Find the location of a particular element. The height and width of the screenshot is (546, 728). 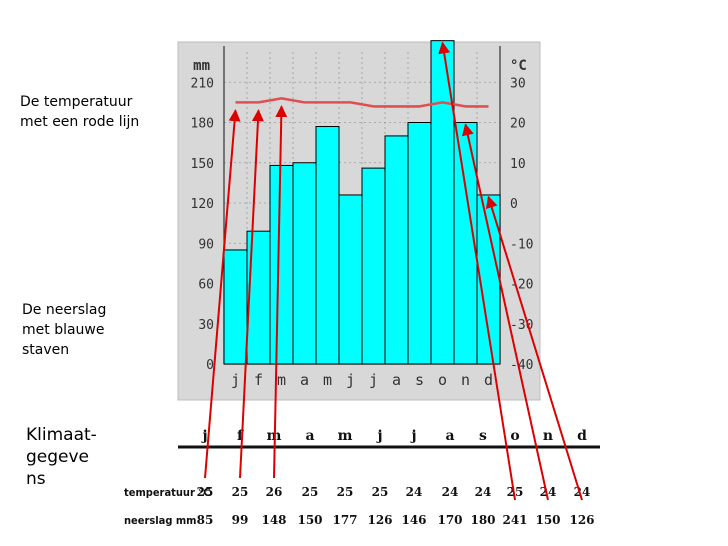

temperature-line is located at coordinates (362, 102).